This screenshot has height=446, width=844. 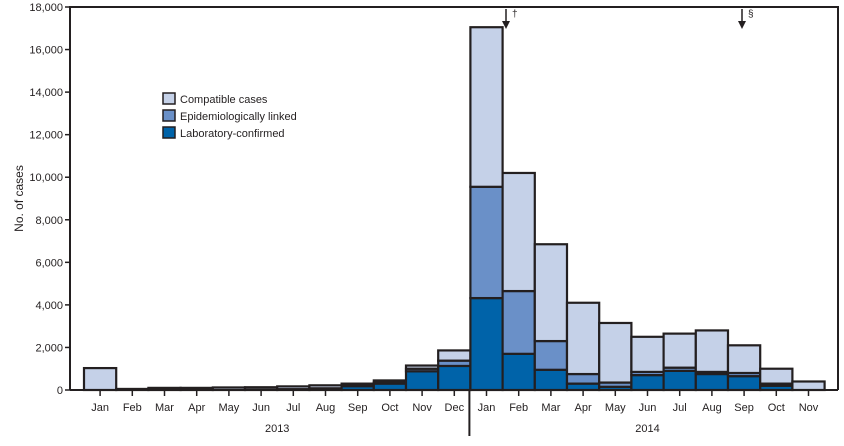 What do you see at coordinates (232, 134) in the screenshot?
I see `legend-label: Laboratory-confirmed` at bounding box center [232, 134].